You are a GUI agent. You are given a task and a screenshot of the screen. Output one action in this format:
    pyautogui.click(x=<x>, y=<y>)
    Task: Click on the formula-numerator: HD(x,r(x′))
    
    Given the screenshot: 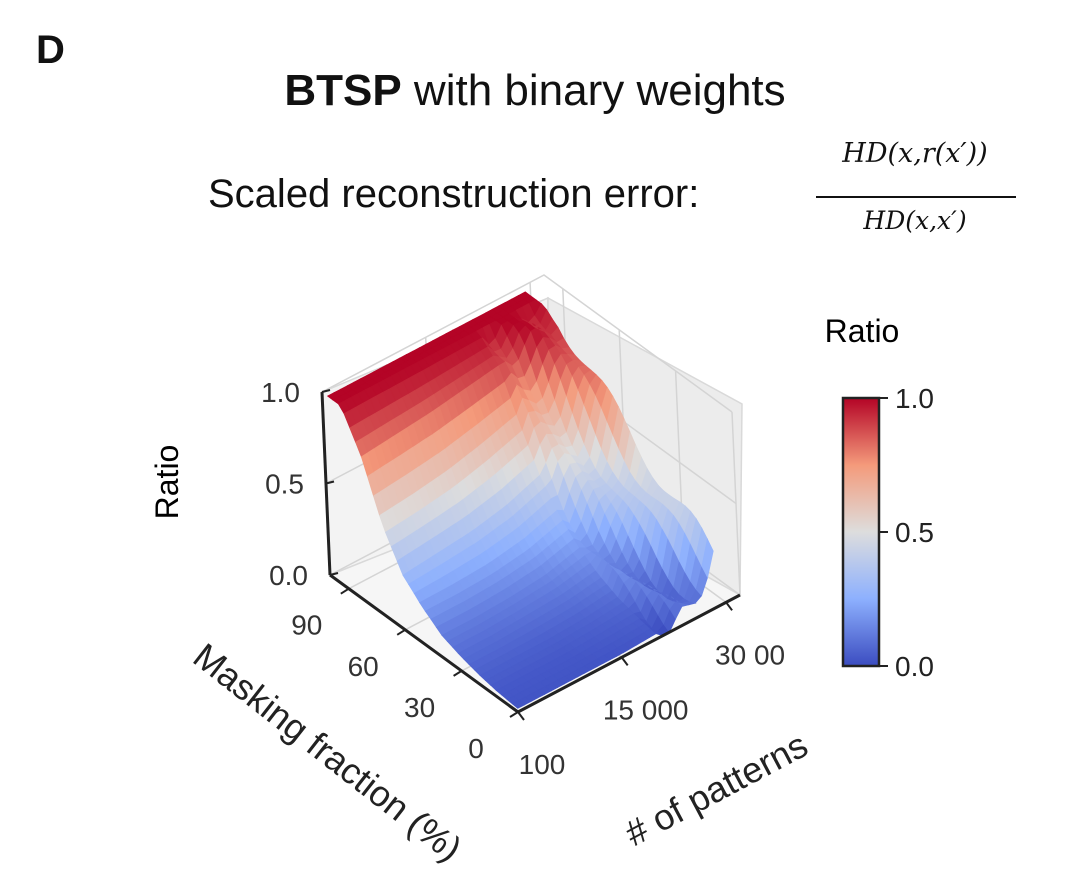 What is the action you would take?
    pyautogui.click(x=915, y=153)
    